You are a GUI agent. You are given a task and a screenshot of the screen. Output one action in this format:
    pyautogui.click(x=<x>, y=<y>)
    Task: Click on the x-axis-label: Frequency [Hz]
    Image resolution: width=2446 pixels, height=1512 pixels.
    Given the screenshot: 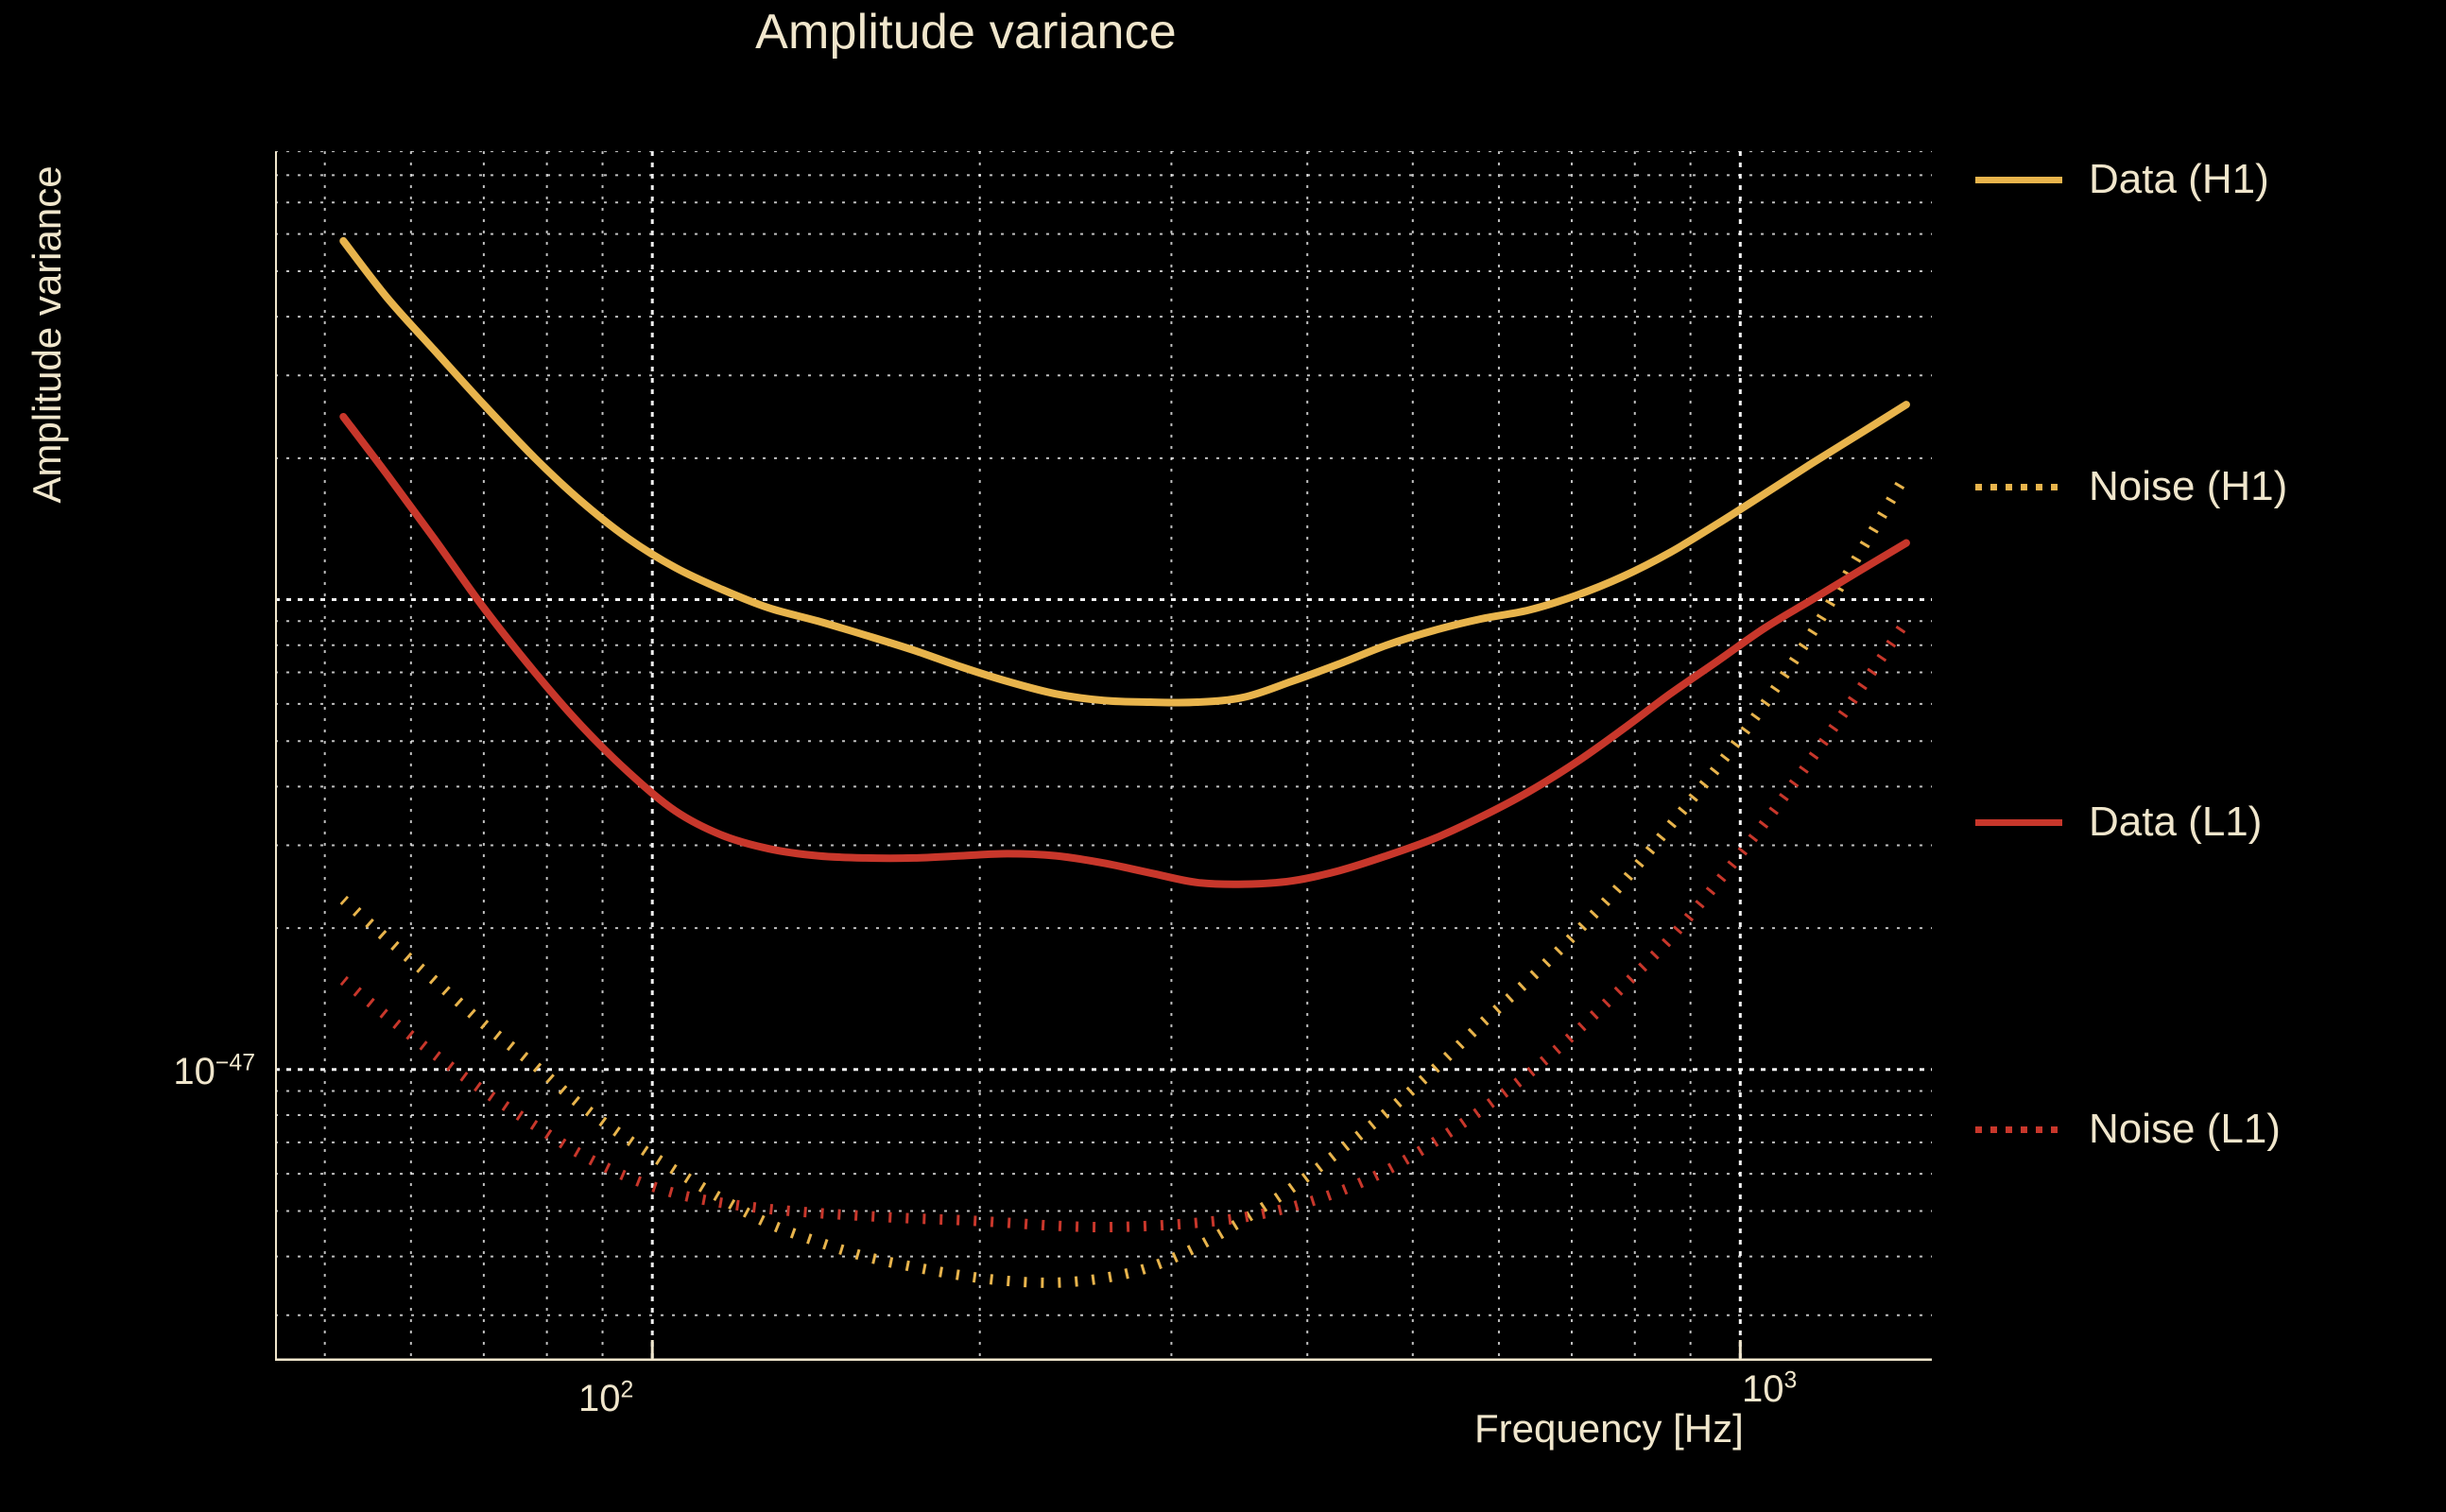 What is the action you would take?
    pyautogui.click(x=1609, y=1428)
    